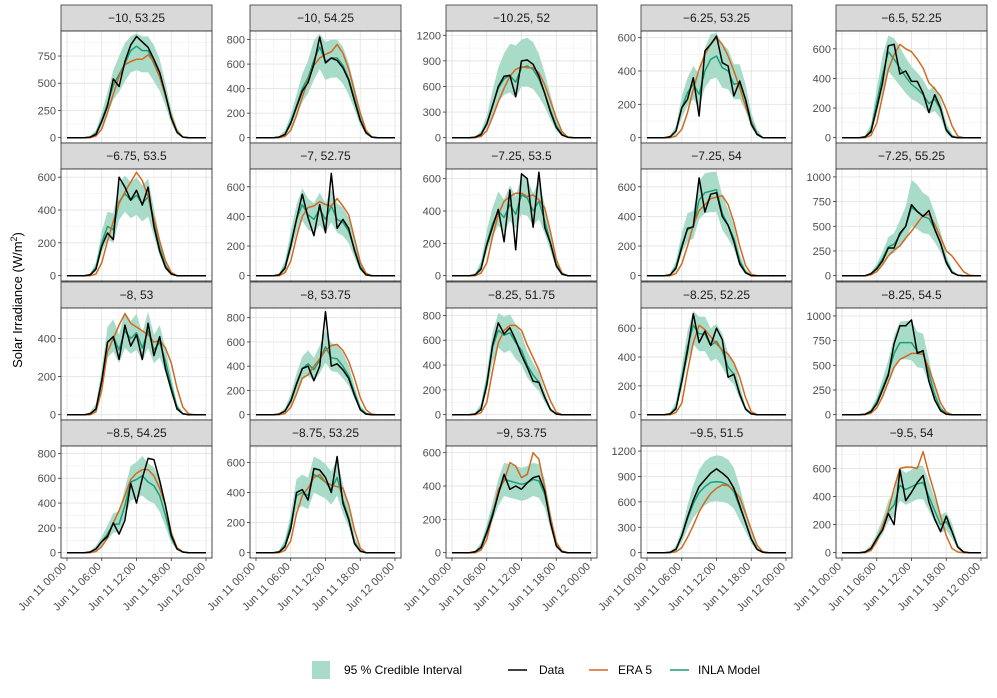 This screenshot has width=997, height=698. I want to click on panel-title: −8.25, 51.75, so click(521, 295).